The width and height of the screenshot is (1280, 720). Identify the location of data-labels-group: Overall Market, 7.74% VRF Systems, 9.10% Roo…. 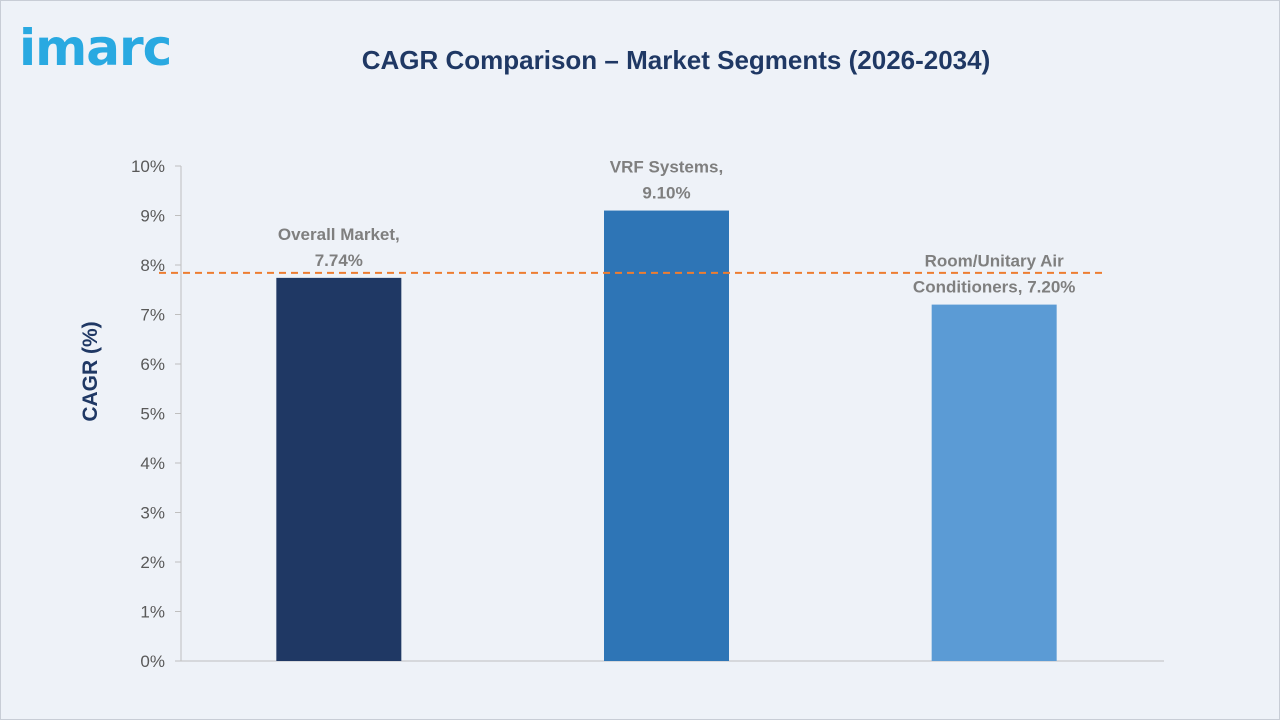
(677, 227).